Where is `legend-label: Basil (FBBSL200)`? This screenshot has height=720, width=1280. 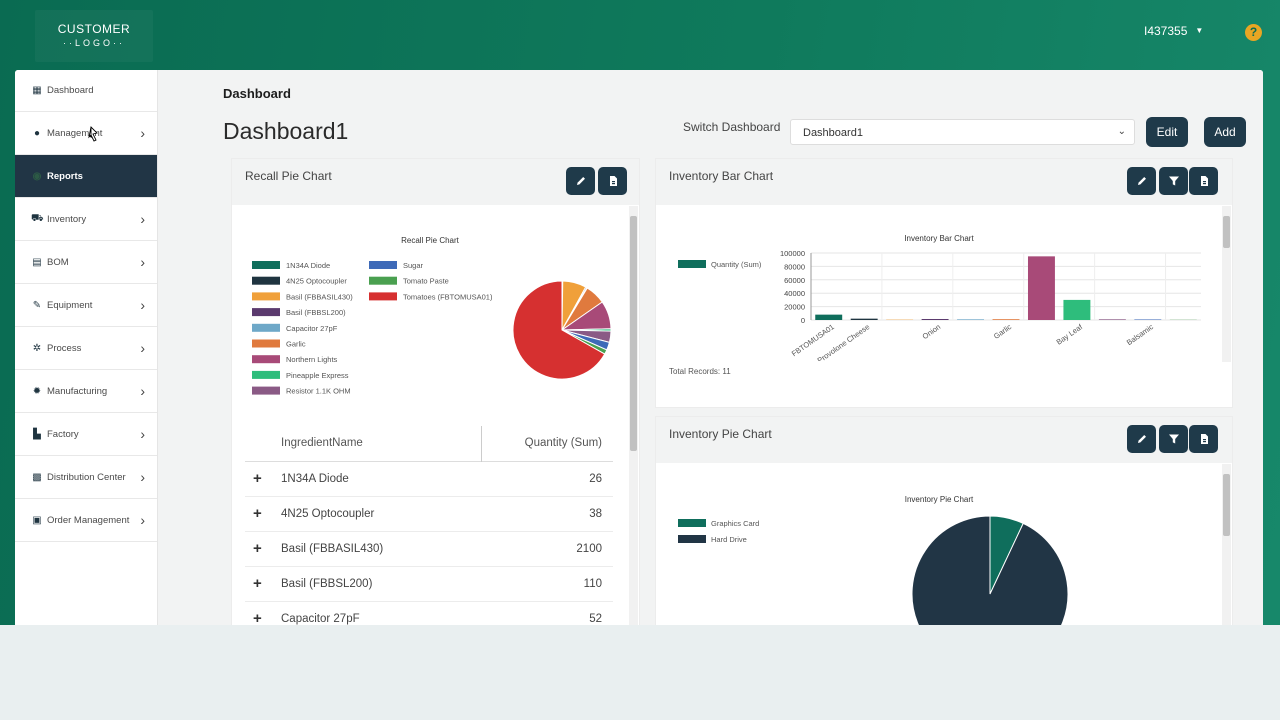
legend-label: Basil (FBBSL200) is located at coordinates (316, 312).